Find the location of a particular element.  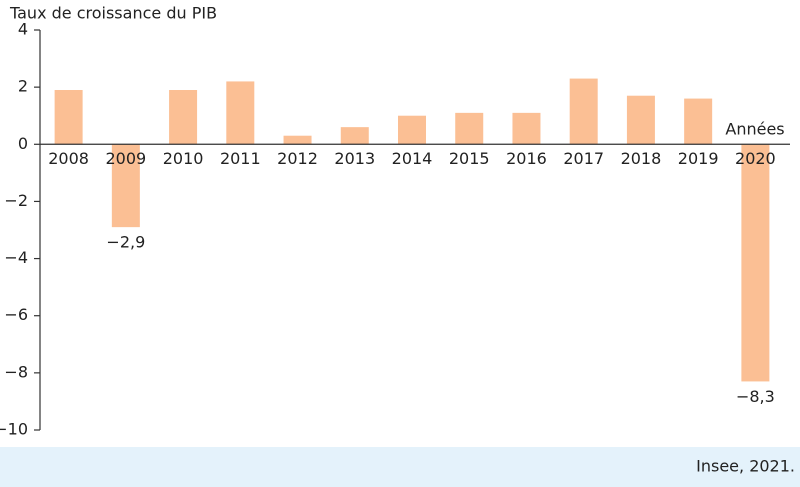

y-tick-label: −2 is located at coordinates (16, 200).